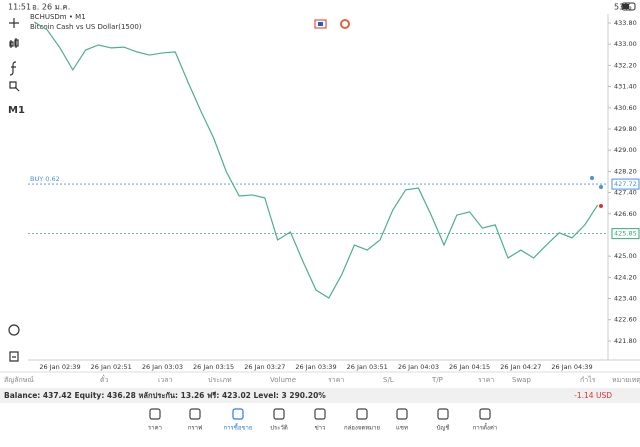 The width and height of the screenshot is (640, 447). Describe the element at coordinates (520, 367) in the screenshot. I see `x-tick-label: 26 Jan 04:27` at that location.